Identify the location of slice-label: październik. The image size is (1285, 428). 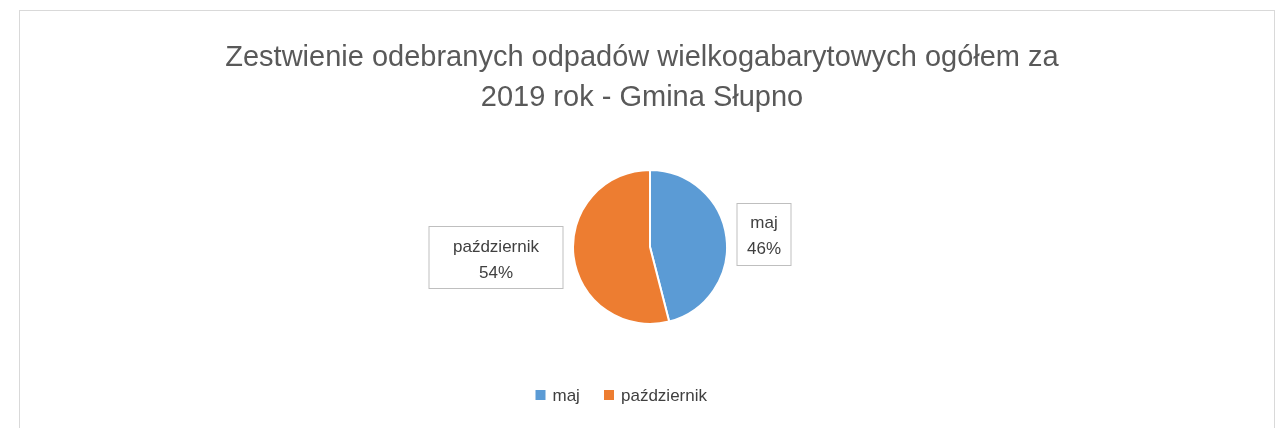
(496, 246).